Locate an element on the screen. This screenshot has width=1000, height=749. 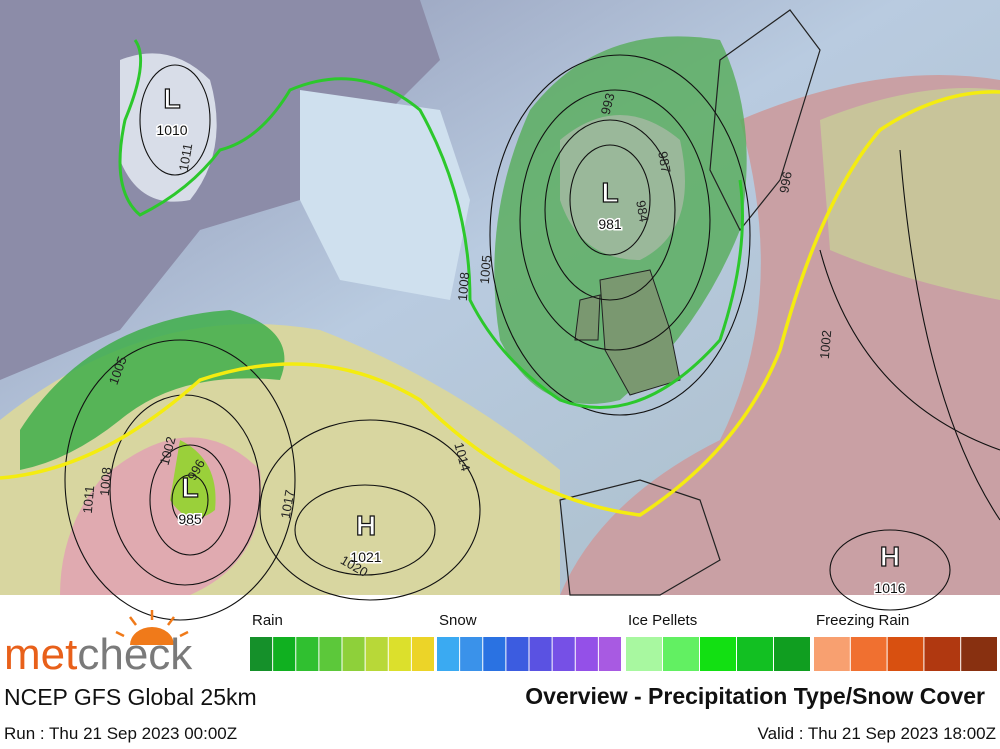
cold-air is located at coordinates (385, 195).